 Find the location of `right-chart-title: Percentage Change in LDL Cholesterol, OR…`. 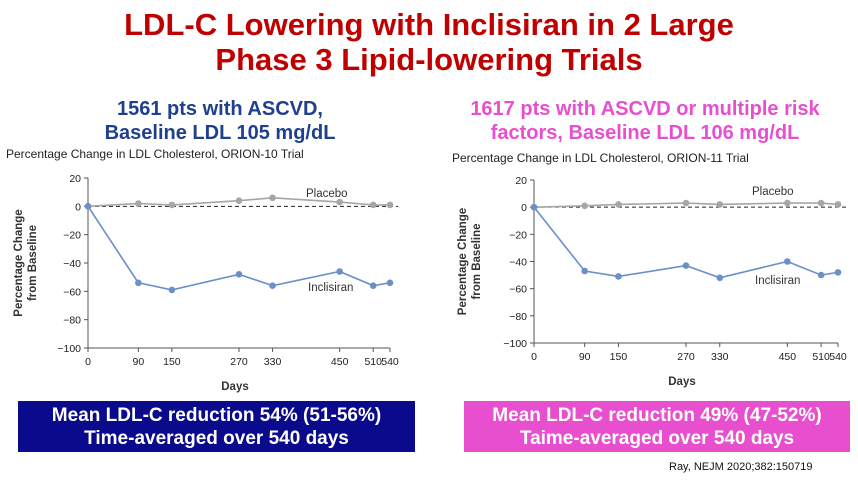

right-chart-title: Percentage Change in LDL Cholesterol, OR… is located at coordinates (600, 158).